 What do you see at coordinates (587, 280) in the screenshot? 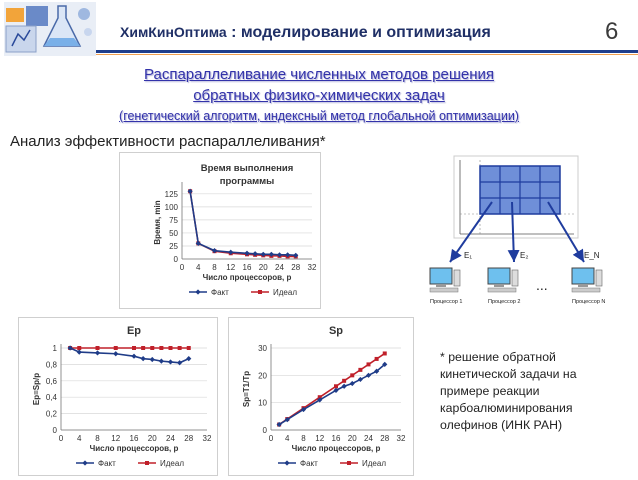
I see `computer-icon-n` at bounding box center [587, 280].